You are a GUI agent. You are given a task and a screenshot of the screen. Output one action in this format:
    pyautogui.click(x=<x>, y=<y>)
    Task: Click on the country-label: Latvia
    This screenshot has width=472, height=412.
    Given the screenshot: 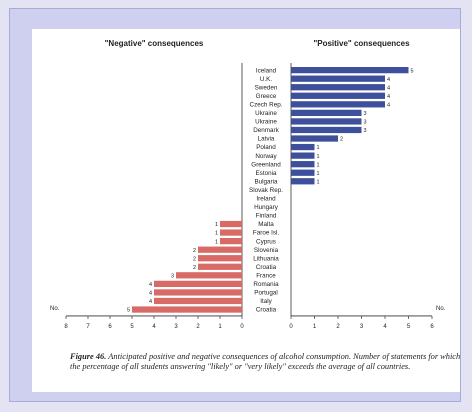 What is the action you would take?
    pyautogui.click(x=266, y=139)
    